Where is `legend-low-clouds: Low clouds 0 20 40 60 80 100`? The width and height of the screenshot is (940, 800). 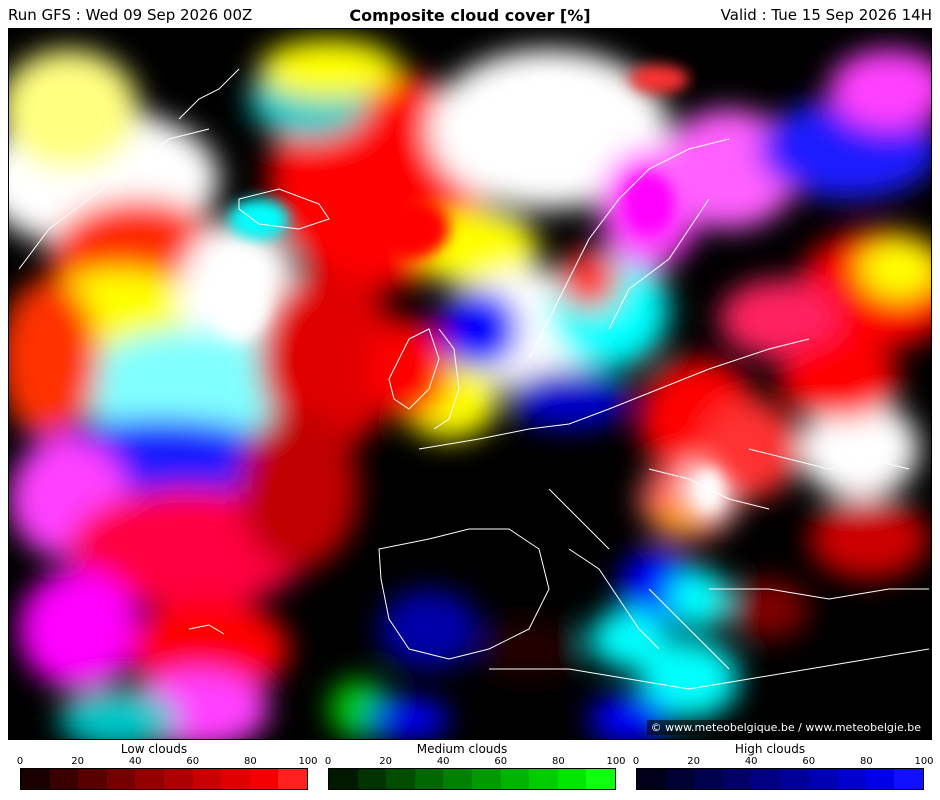
legend-low-clouds: Low clouds 0 20 40 60 80 100 is located at coordinates (164, 768).